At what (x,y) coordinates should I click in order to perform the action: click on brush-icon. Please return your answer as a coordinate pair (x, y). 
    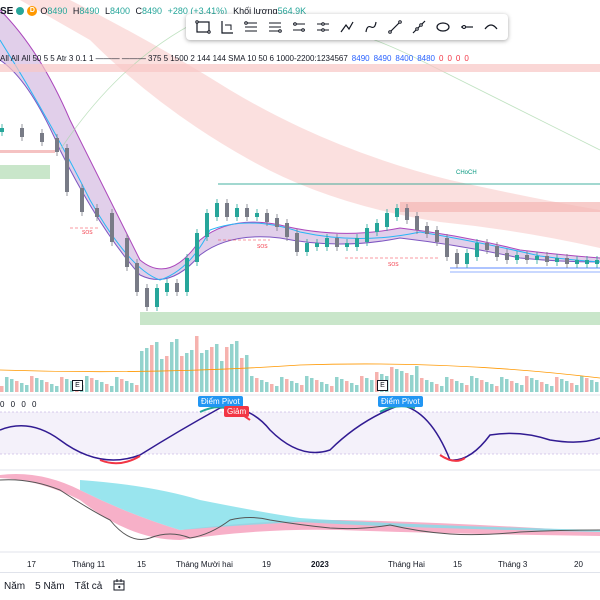
    Looking at the image, I should click on (347, 27).